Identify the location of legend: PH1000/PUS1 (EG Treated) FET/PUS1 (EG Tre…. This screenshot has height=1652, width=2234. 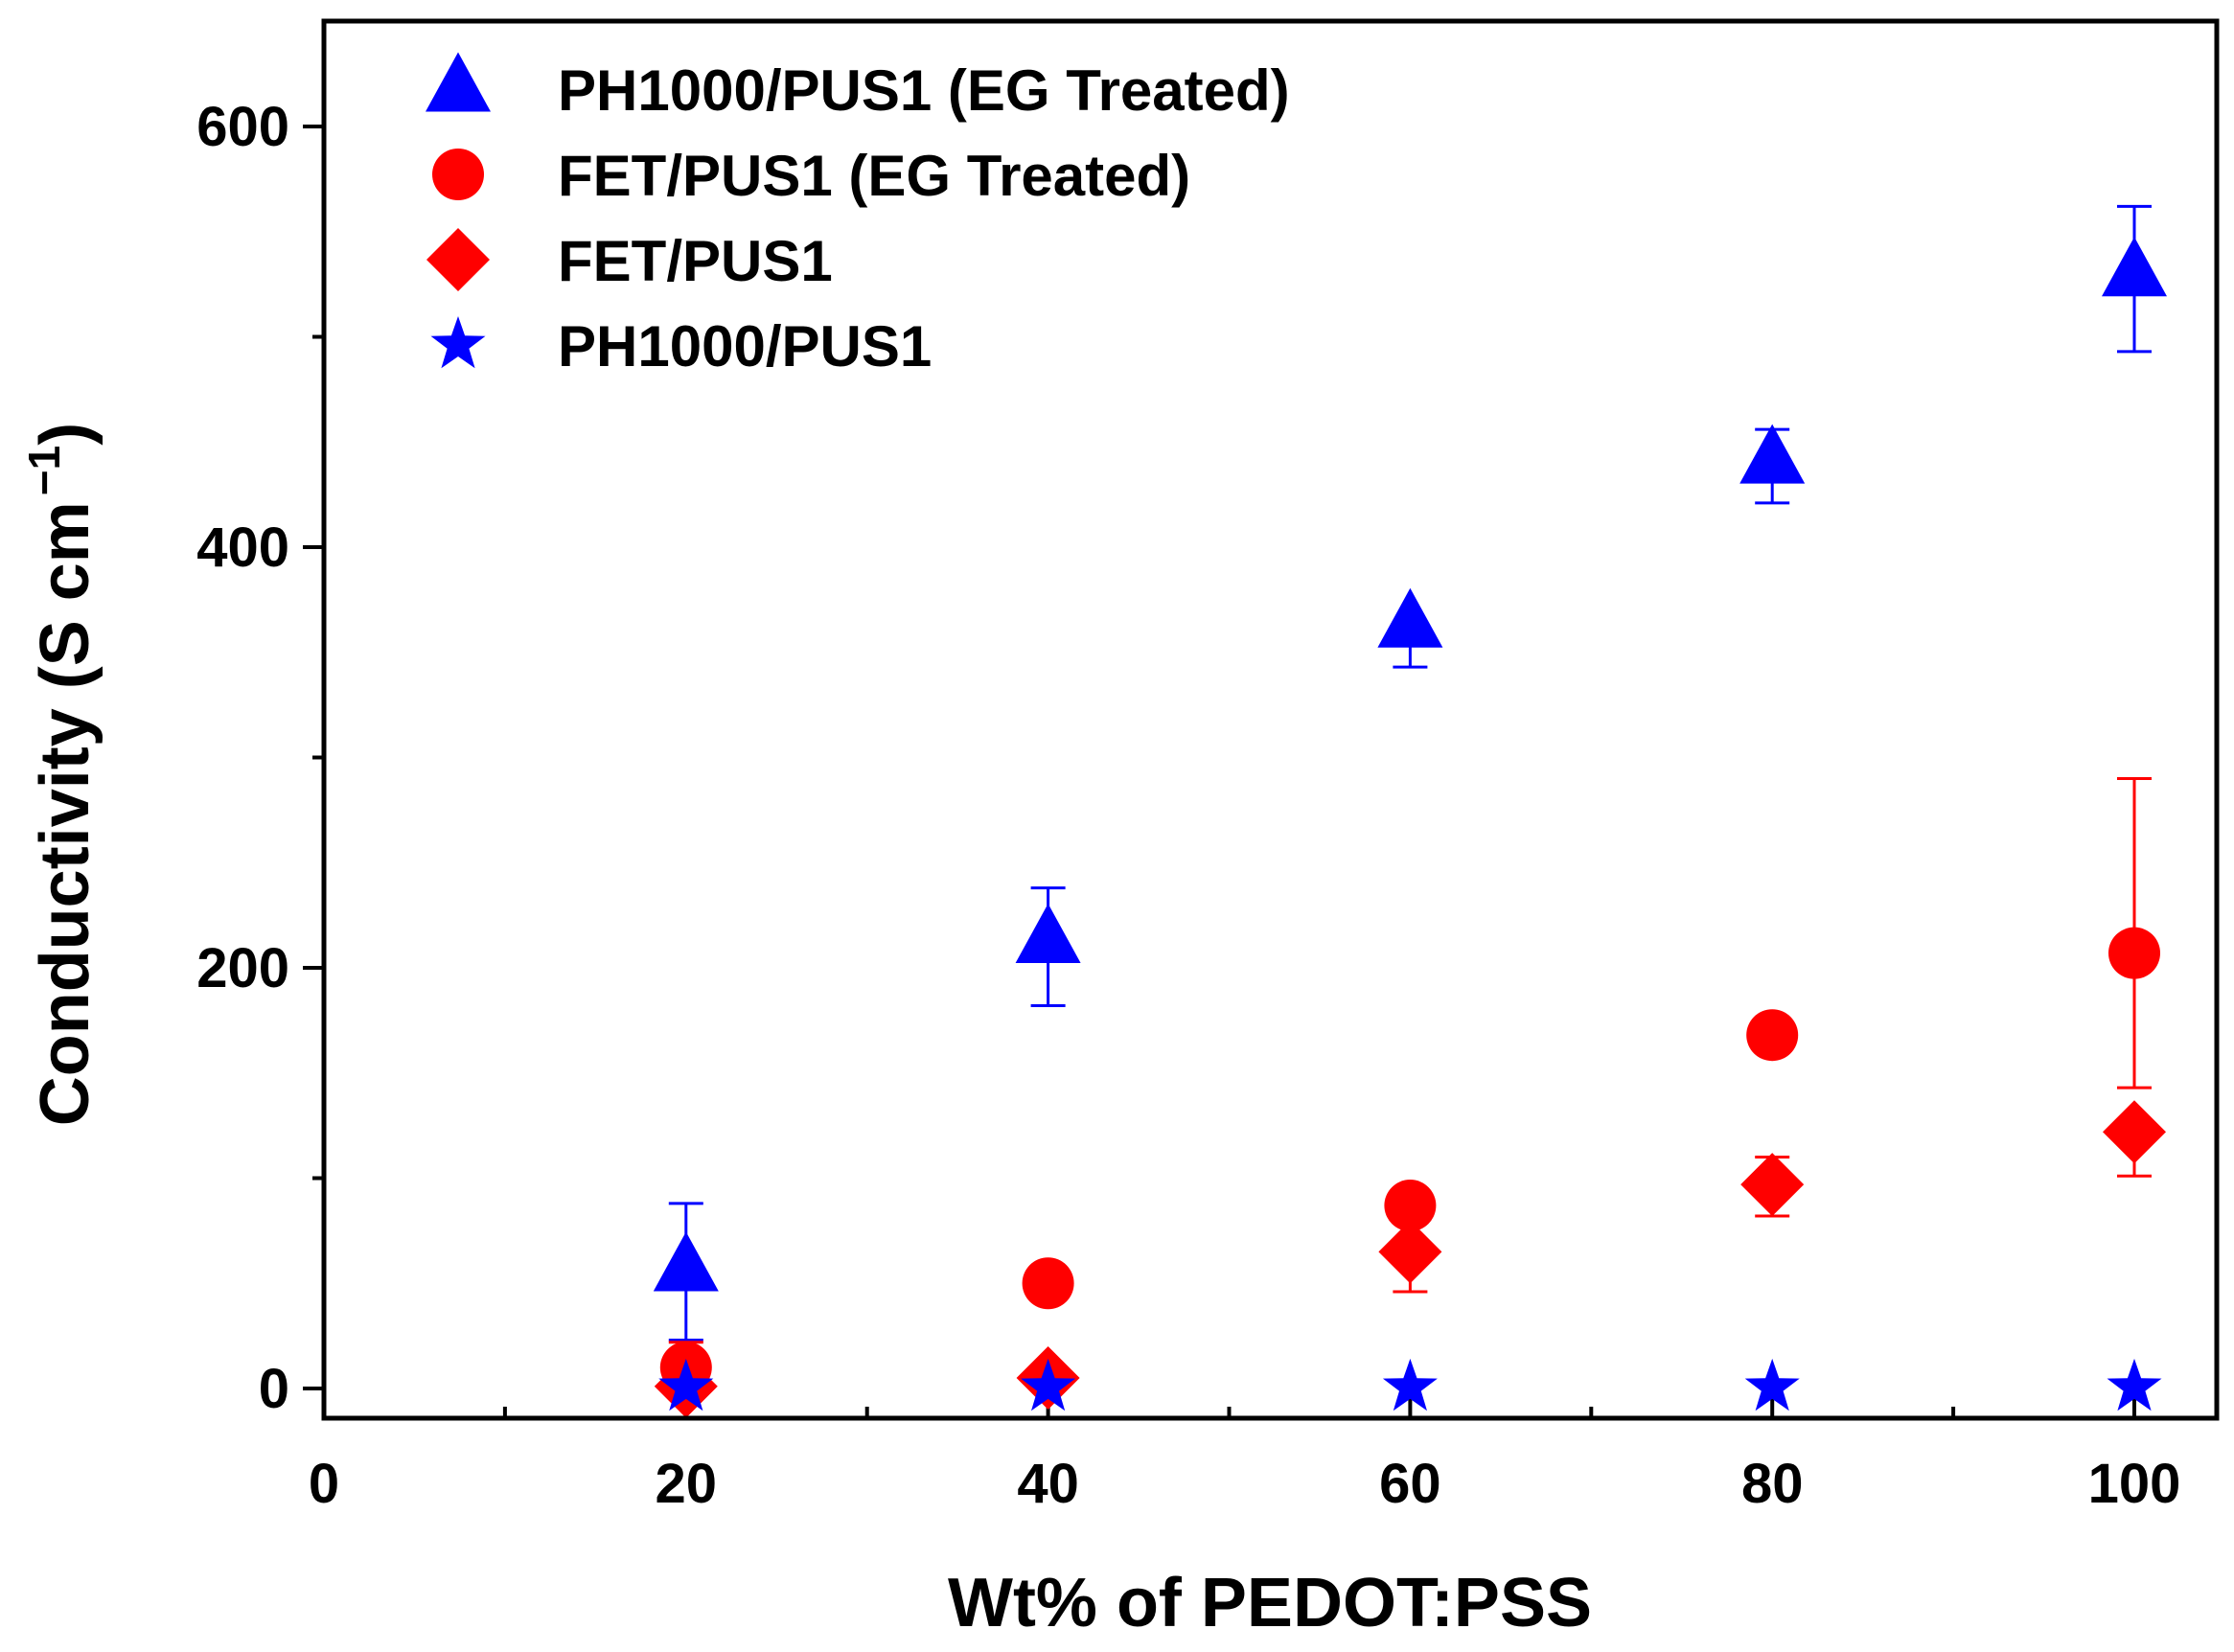
(858, 215).